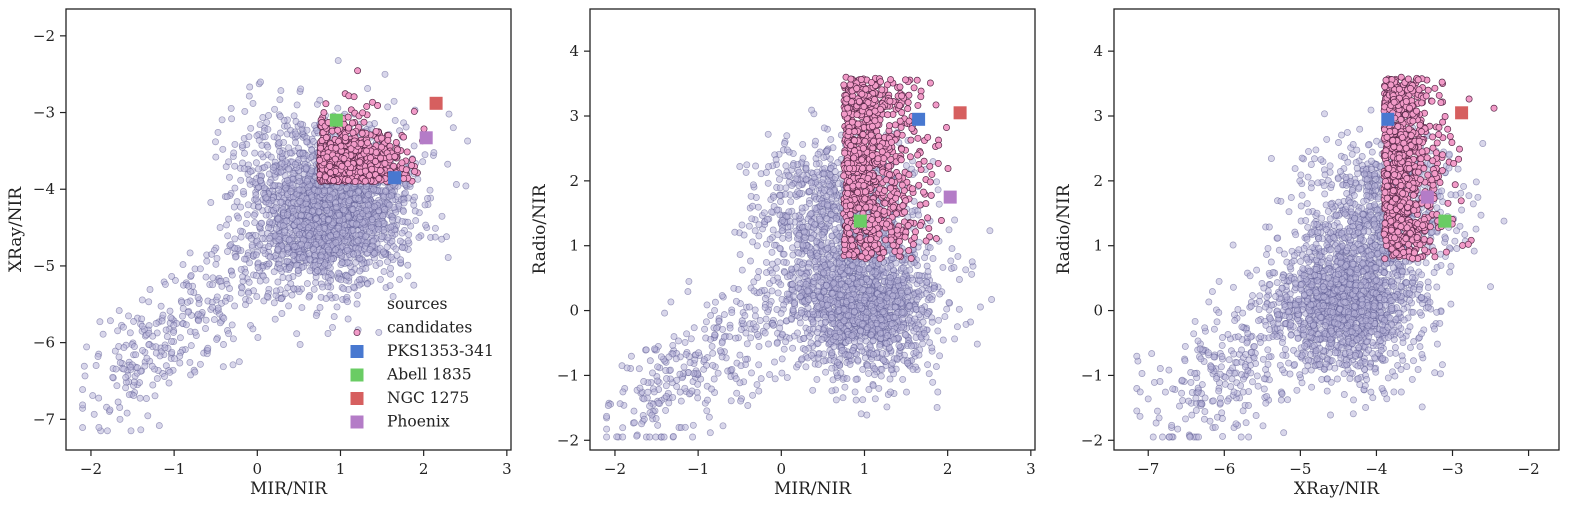 The height and width of the screenshot is (515, 1595). I want to click on x-tick-label: −2, so click(91, 469).